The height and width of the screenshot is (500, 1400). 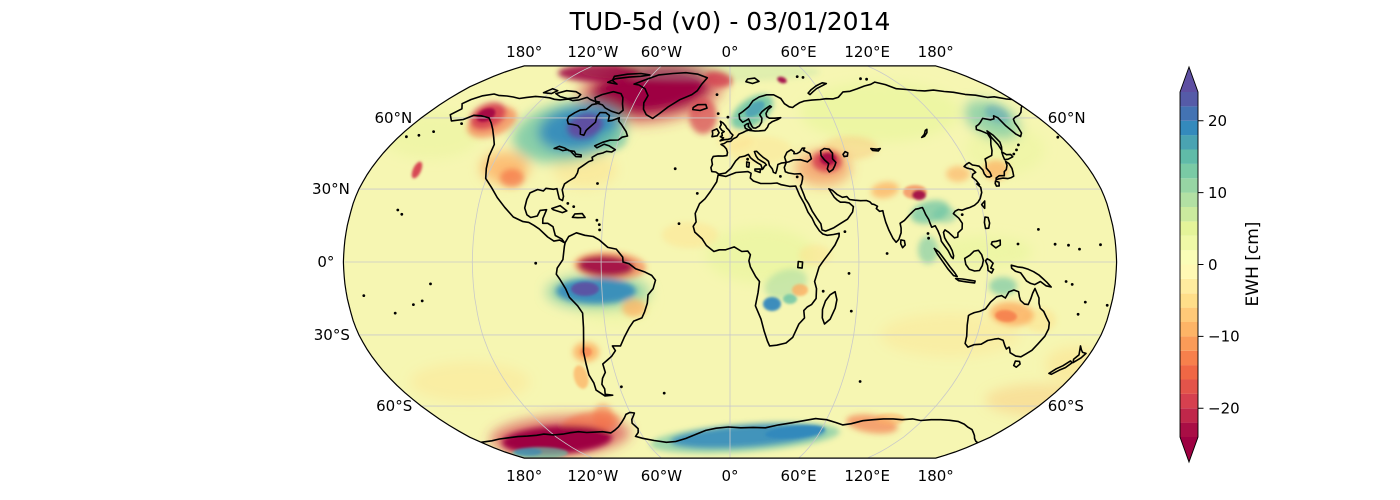 I want to click on lon-label-bottom: 60°W, so click(x=662, y=476).